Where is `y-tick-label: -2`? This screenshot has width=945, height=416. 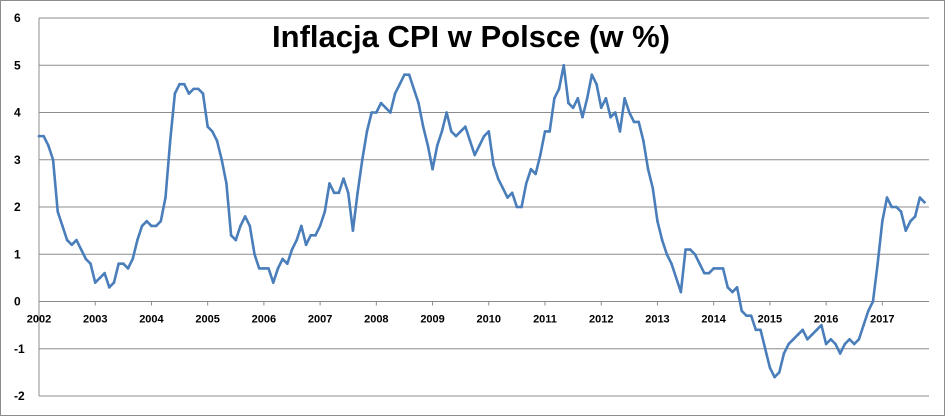 y-tick-label: -2 is located at coordinates (19, 396).